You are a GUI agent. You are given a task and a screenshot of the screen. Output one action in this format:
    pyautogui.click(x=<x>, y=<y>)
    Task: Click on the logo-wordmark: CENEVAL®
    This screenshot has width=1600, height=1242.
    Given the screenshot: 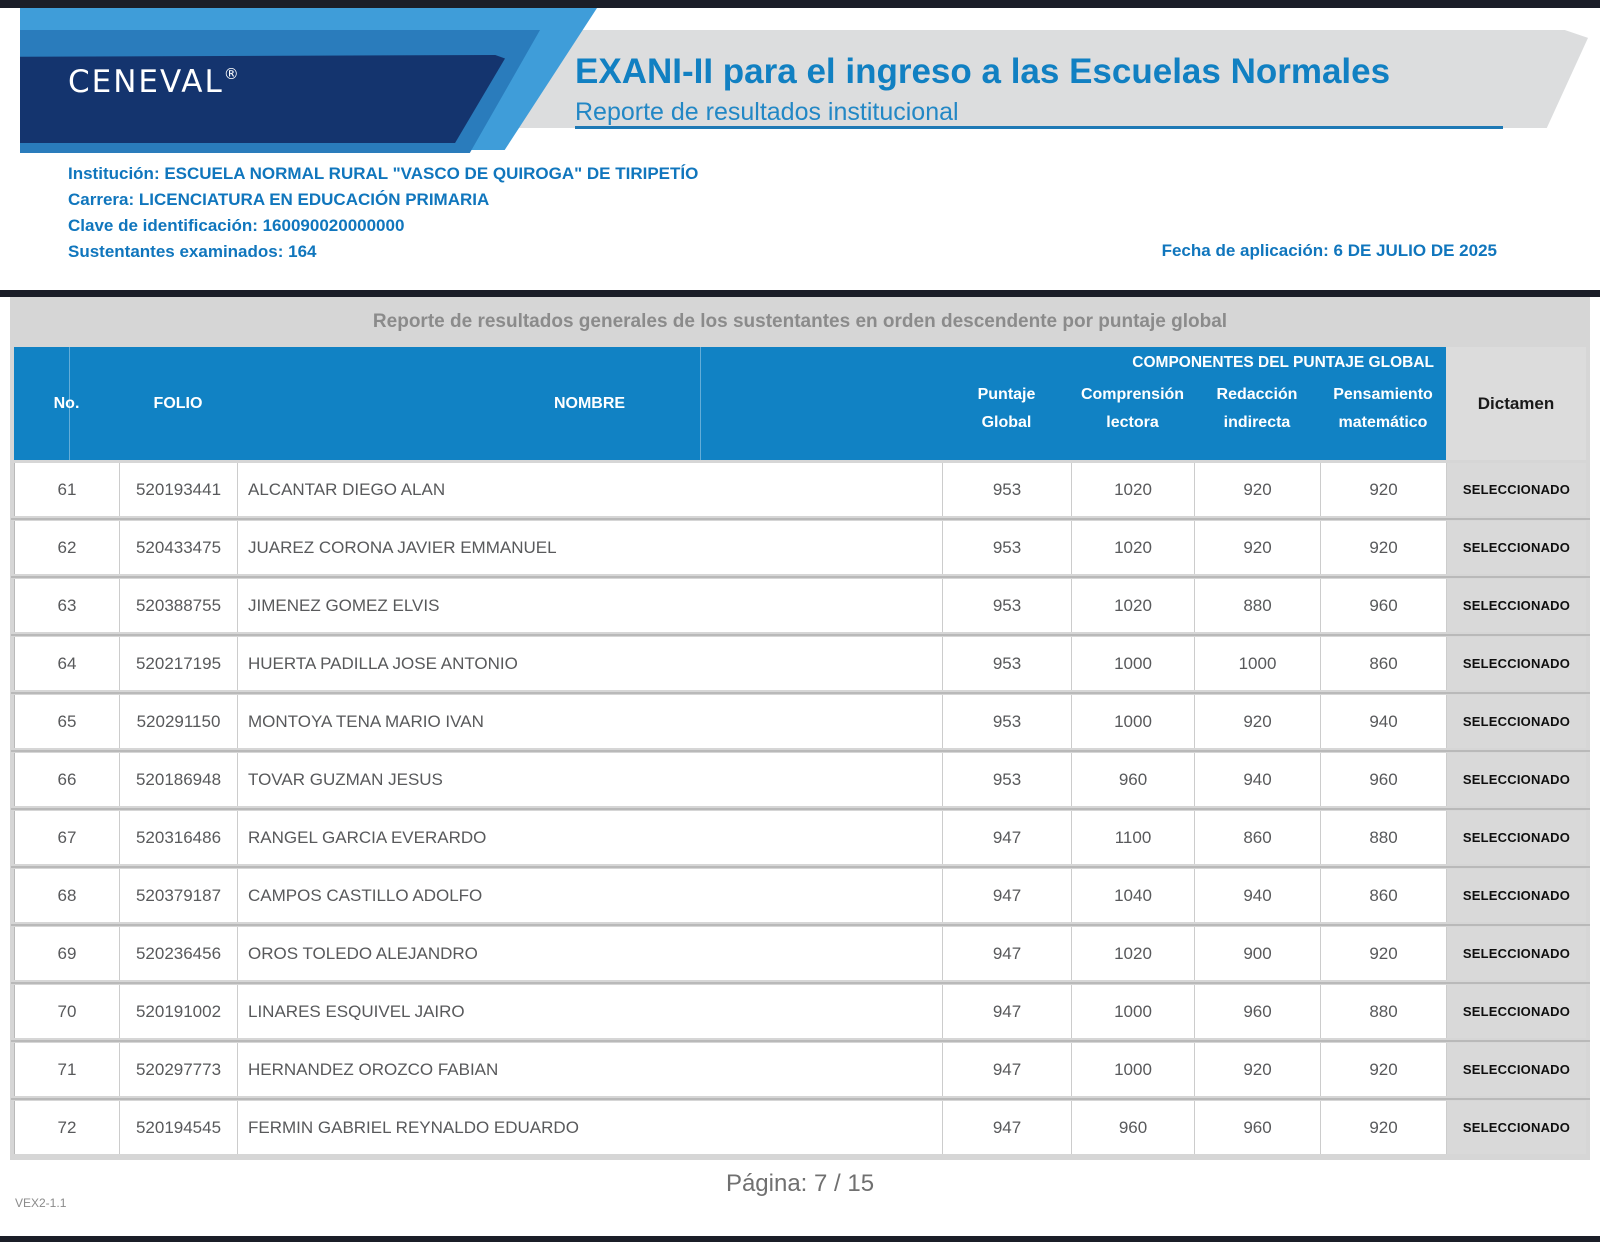 What is the action you would take?
    pyautogui.click(x=153, y=82)
    